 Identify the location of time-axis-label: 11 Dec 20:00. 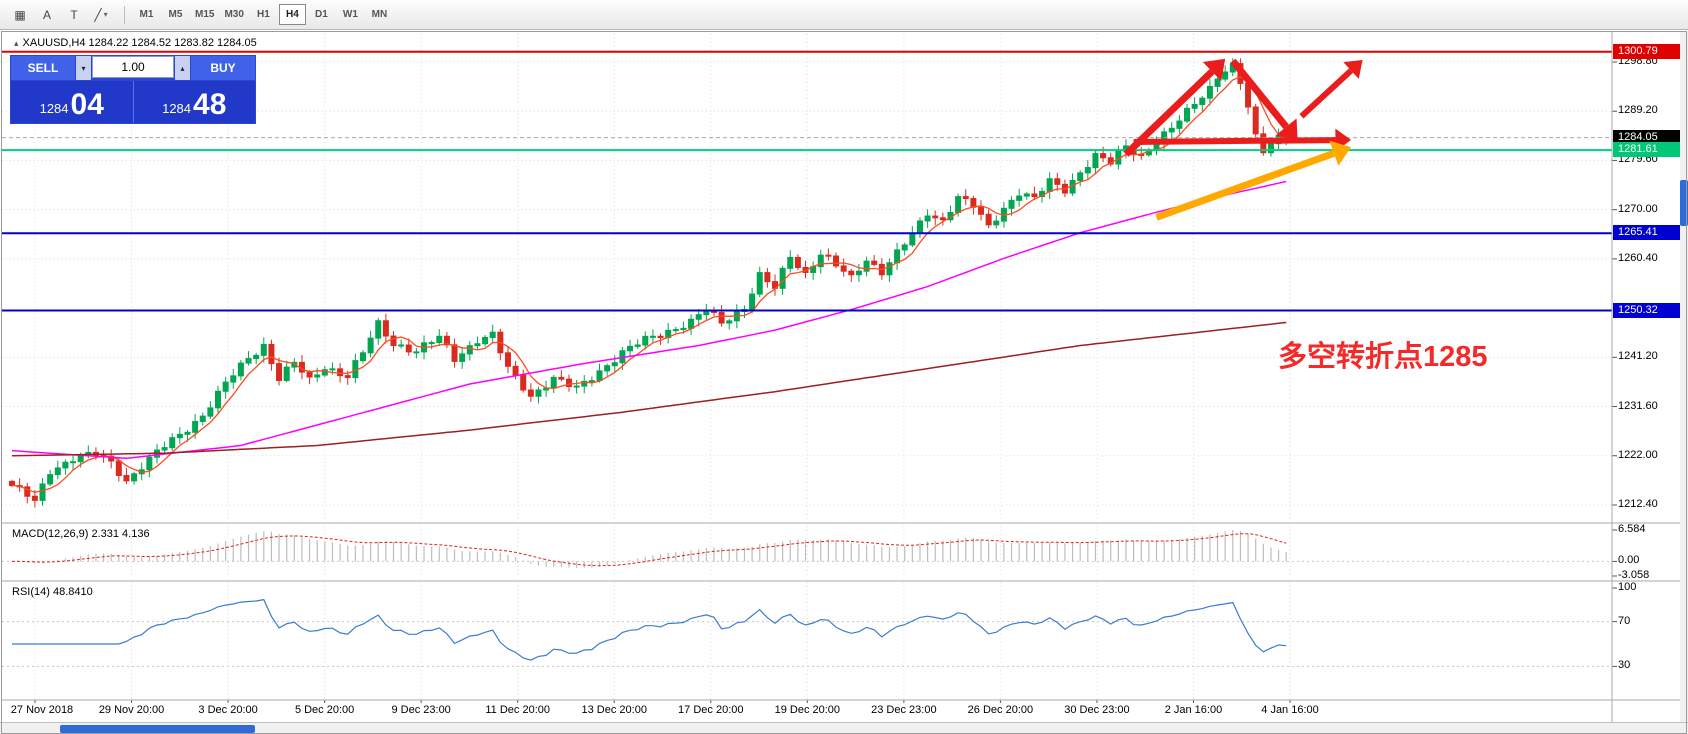
(517, 710).